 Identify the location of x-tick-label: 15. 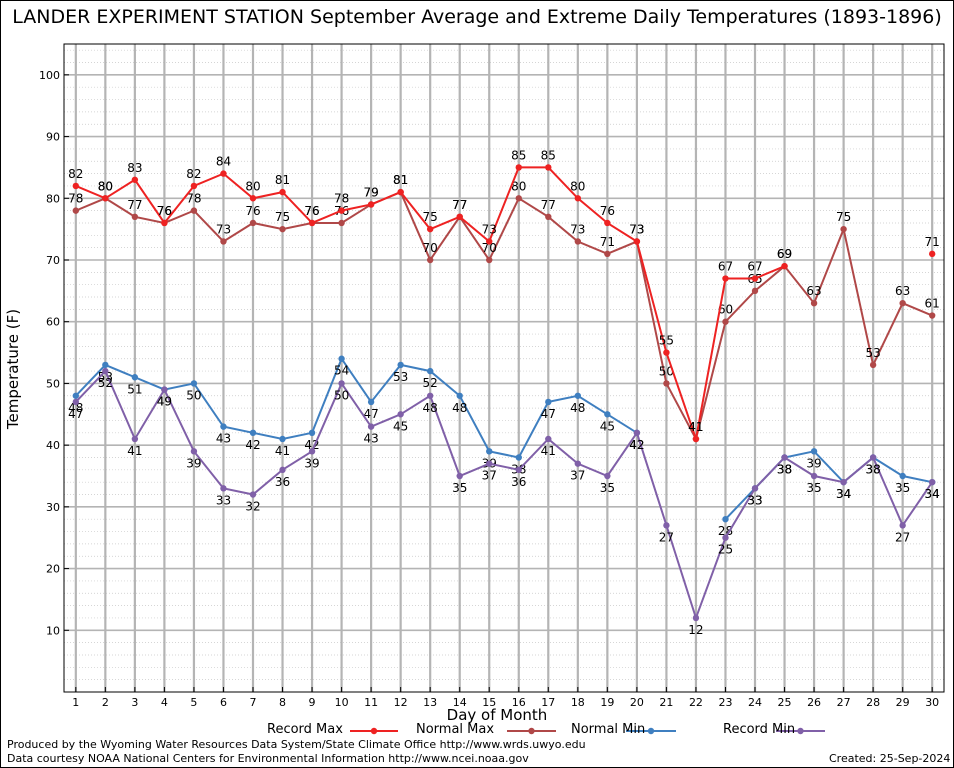
(489, 702).